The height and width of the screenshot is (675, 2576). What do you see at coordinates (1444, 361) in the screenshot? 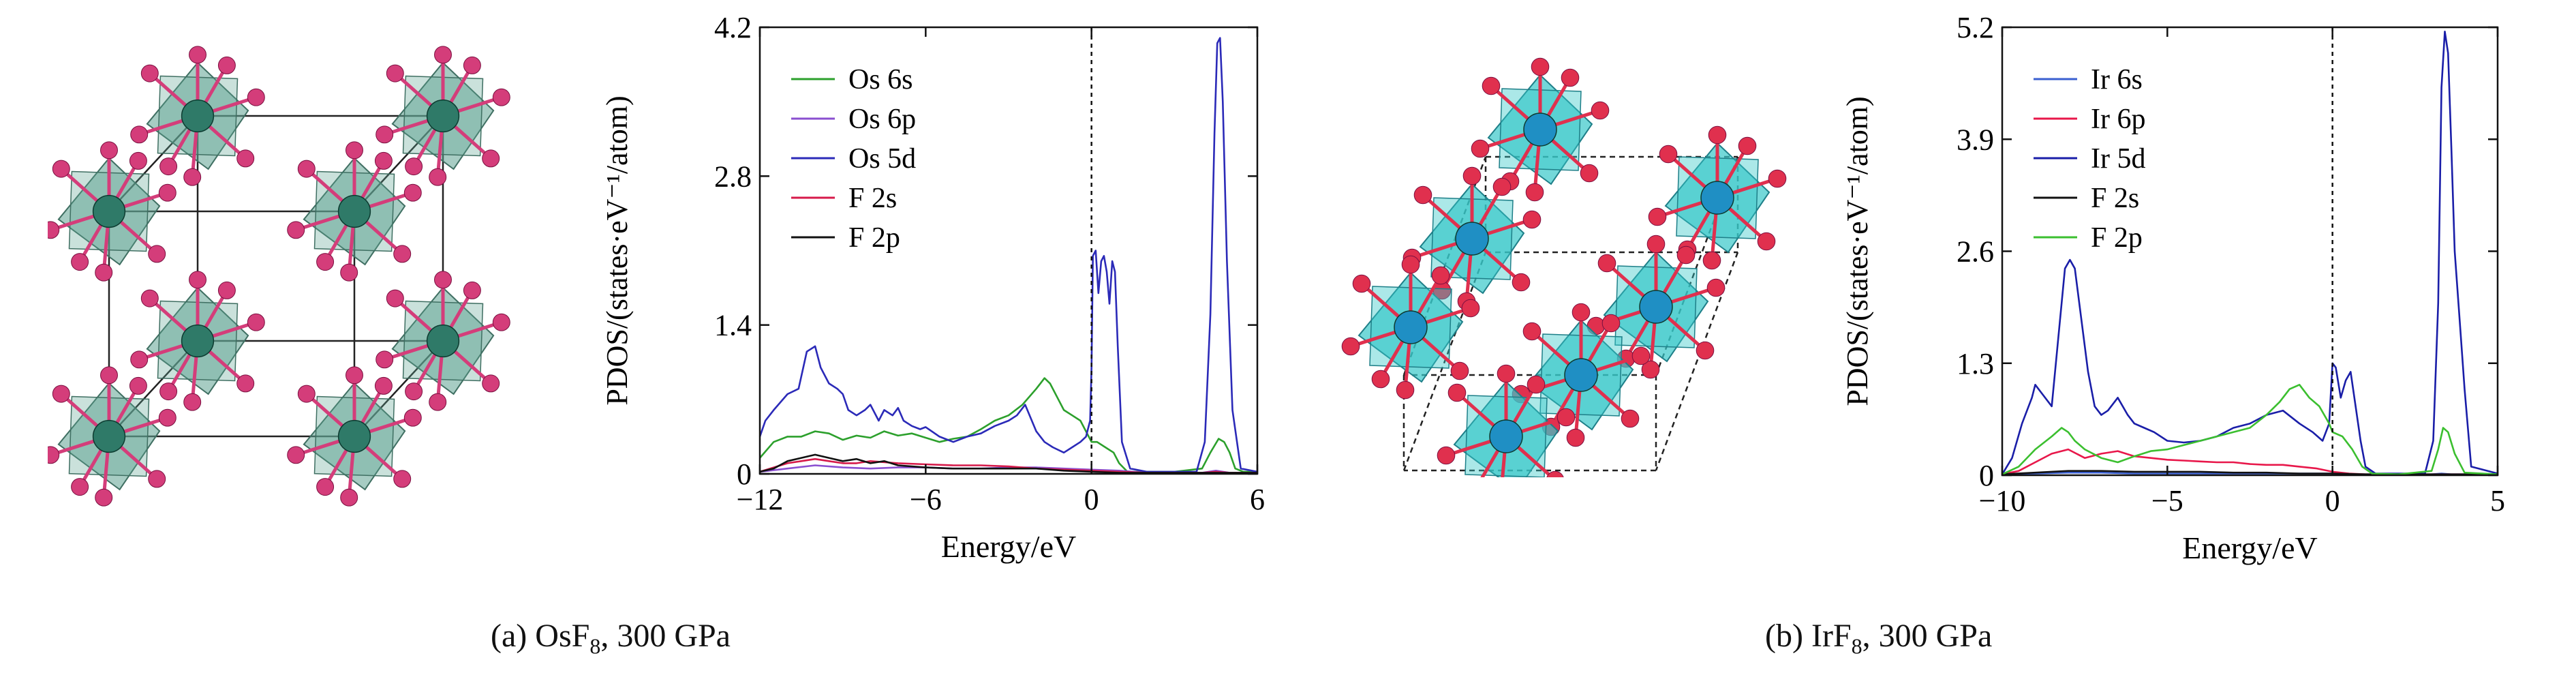
I see `unit-cell-edge` at bounding box center [1444, 361].